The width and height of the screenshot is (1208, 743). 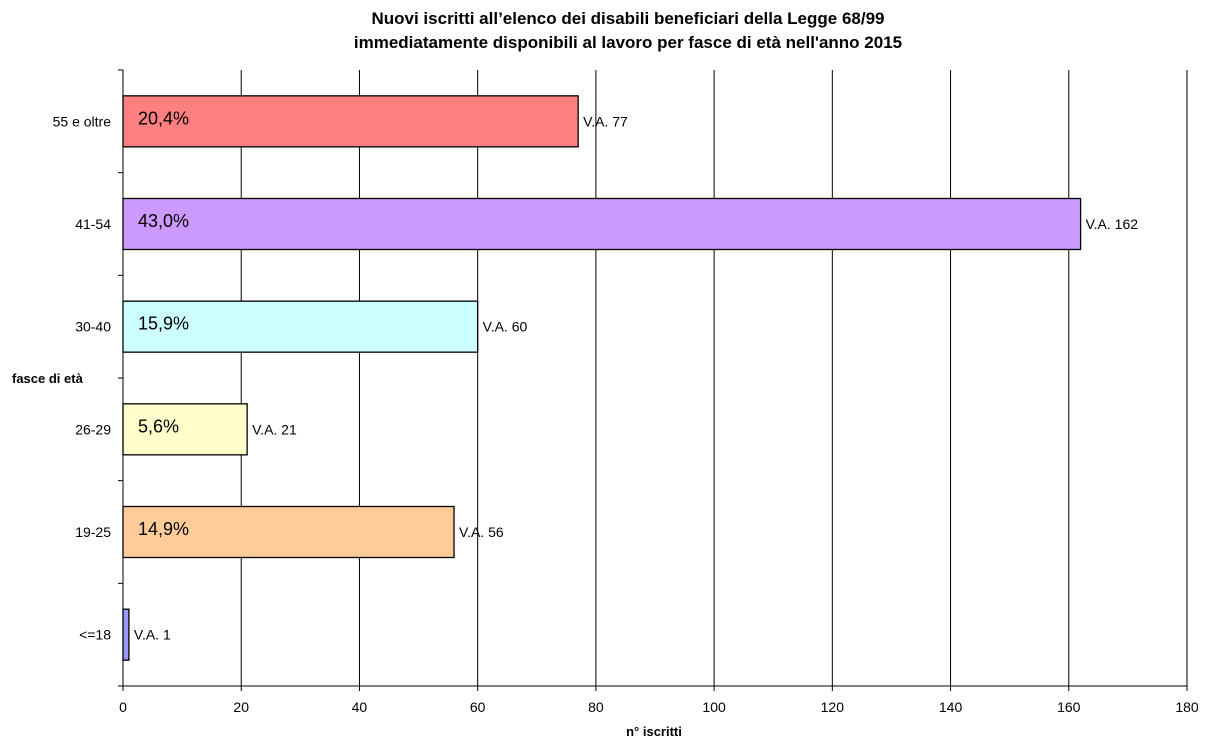 I want to click on value-label: V.A. 21, so click(x=274, y=429).